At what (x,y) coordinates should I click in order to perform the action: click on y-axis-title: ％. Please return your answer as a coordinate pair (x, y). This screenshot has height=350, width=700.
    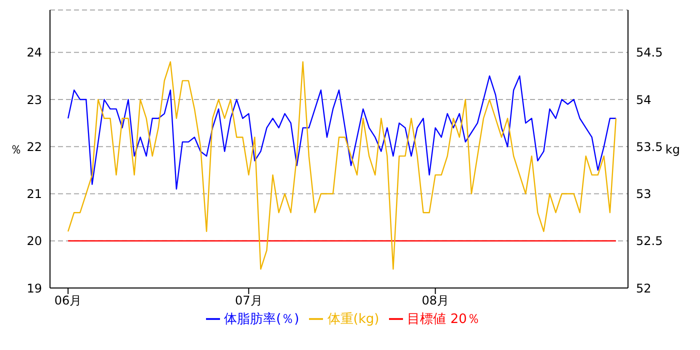
    Looking at the image, I should click on (16, 149).